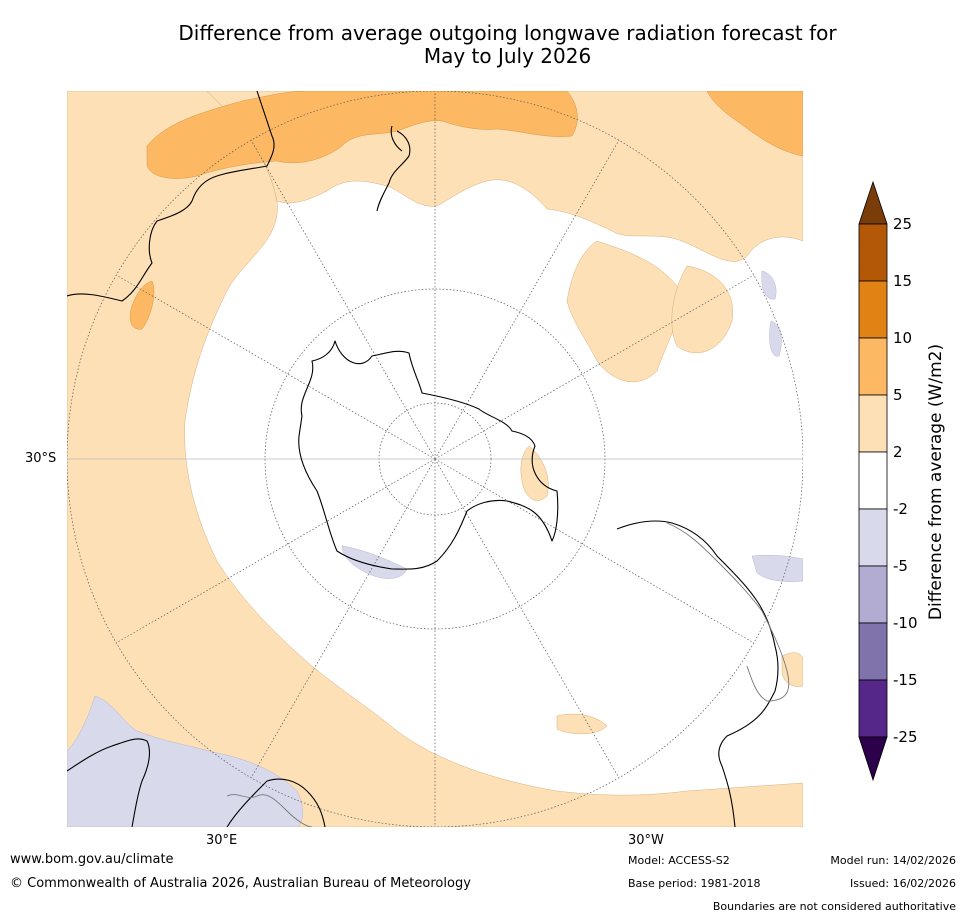  What do you see at coordinates (171, 196) in the screenshot?
I see `coastline-australia` at bounding box center [171, 196].